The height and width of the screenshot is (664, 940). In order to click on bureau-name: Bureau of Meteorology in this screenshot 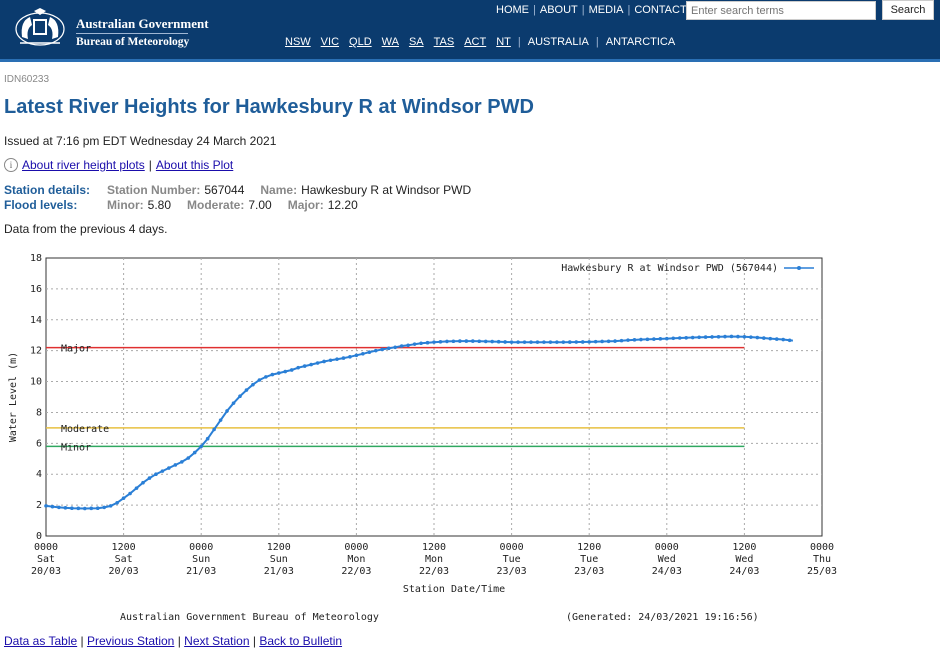, I will do `click(133, 42)`.